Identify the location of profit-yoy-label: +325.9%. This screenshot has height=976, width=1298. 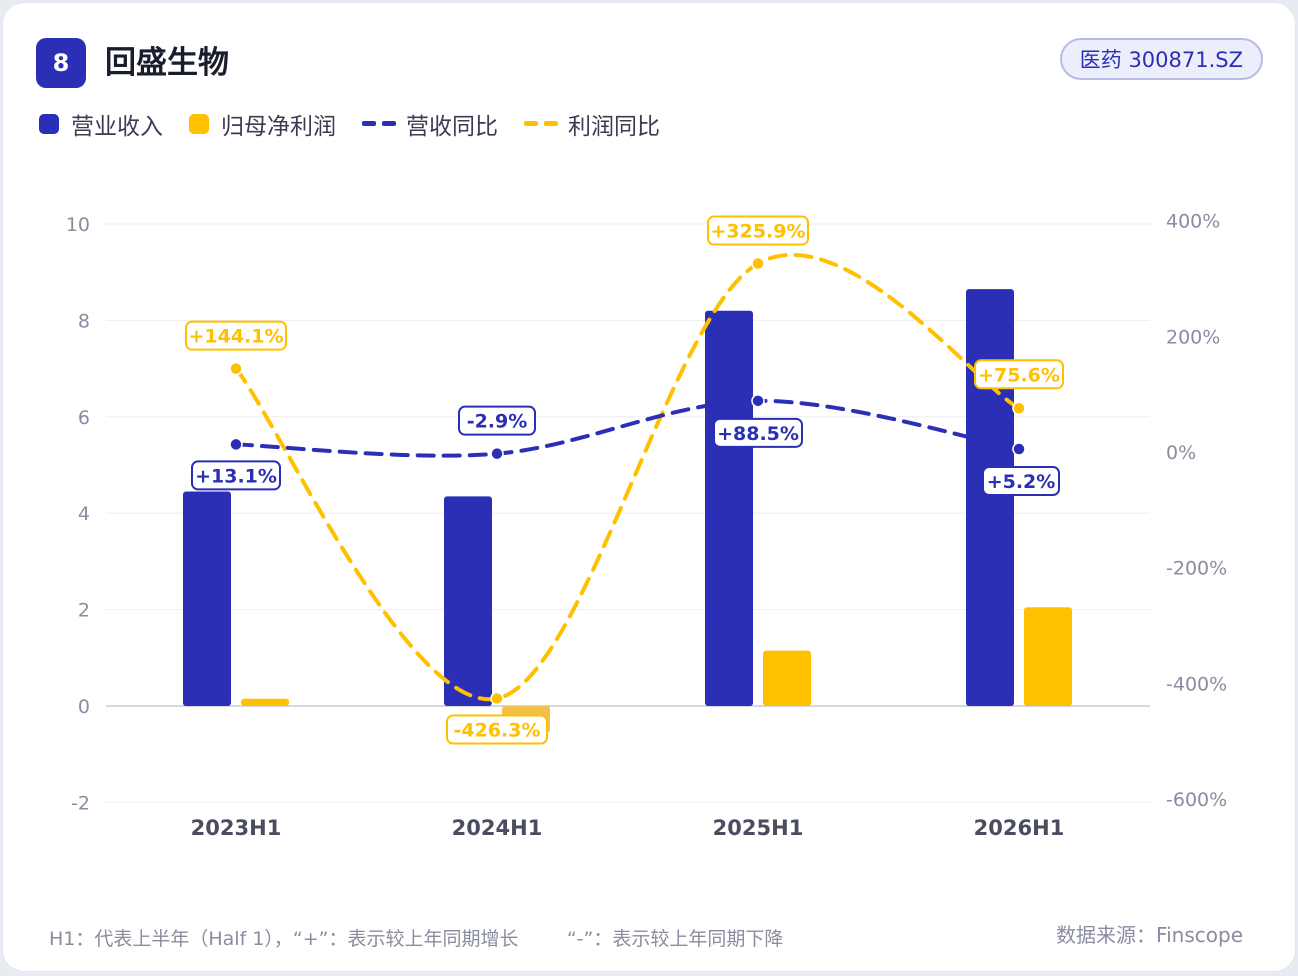
(757, 232).